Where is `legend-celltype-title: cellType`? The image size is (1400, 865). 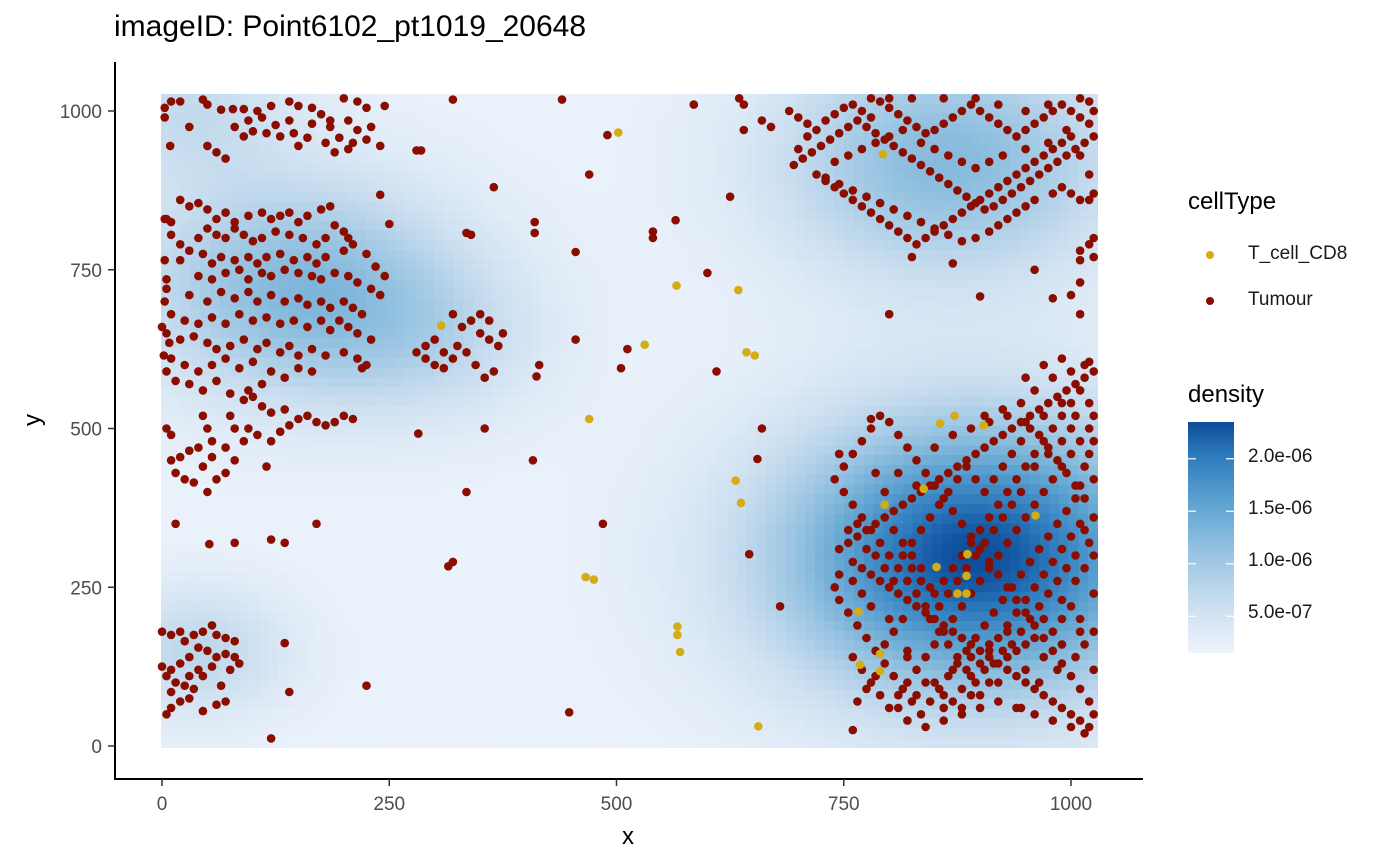 legend-celltype-title: cellType is located at coordinates (1232, 201).